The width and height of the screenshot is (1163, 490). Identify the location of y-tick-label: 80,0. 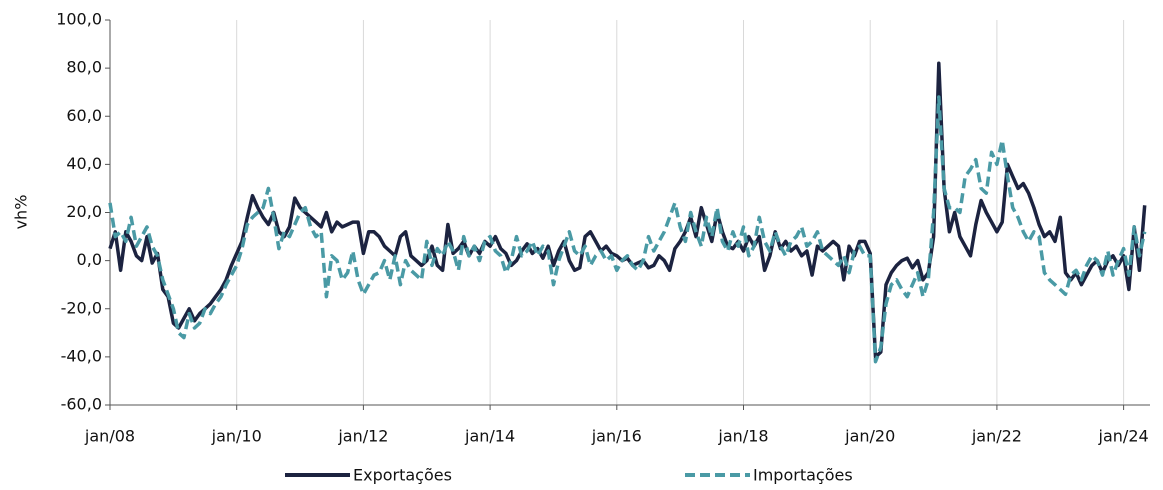
(84, 67).